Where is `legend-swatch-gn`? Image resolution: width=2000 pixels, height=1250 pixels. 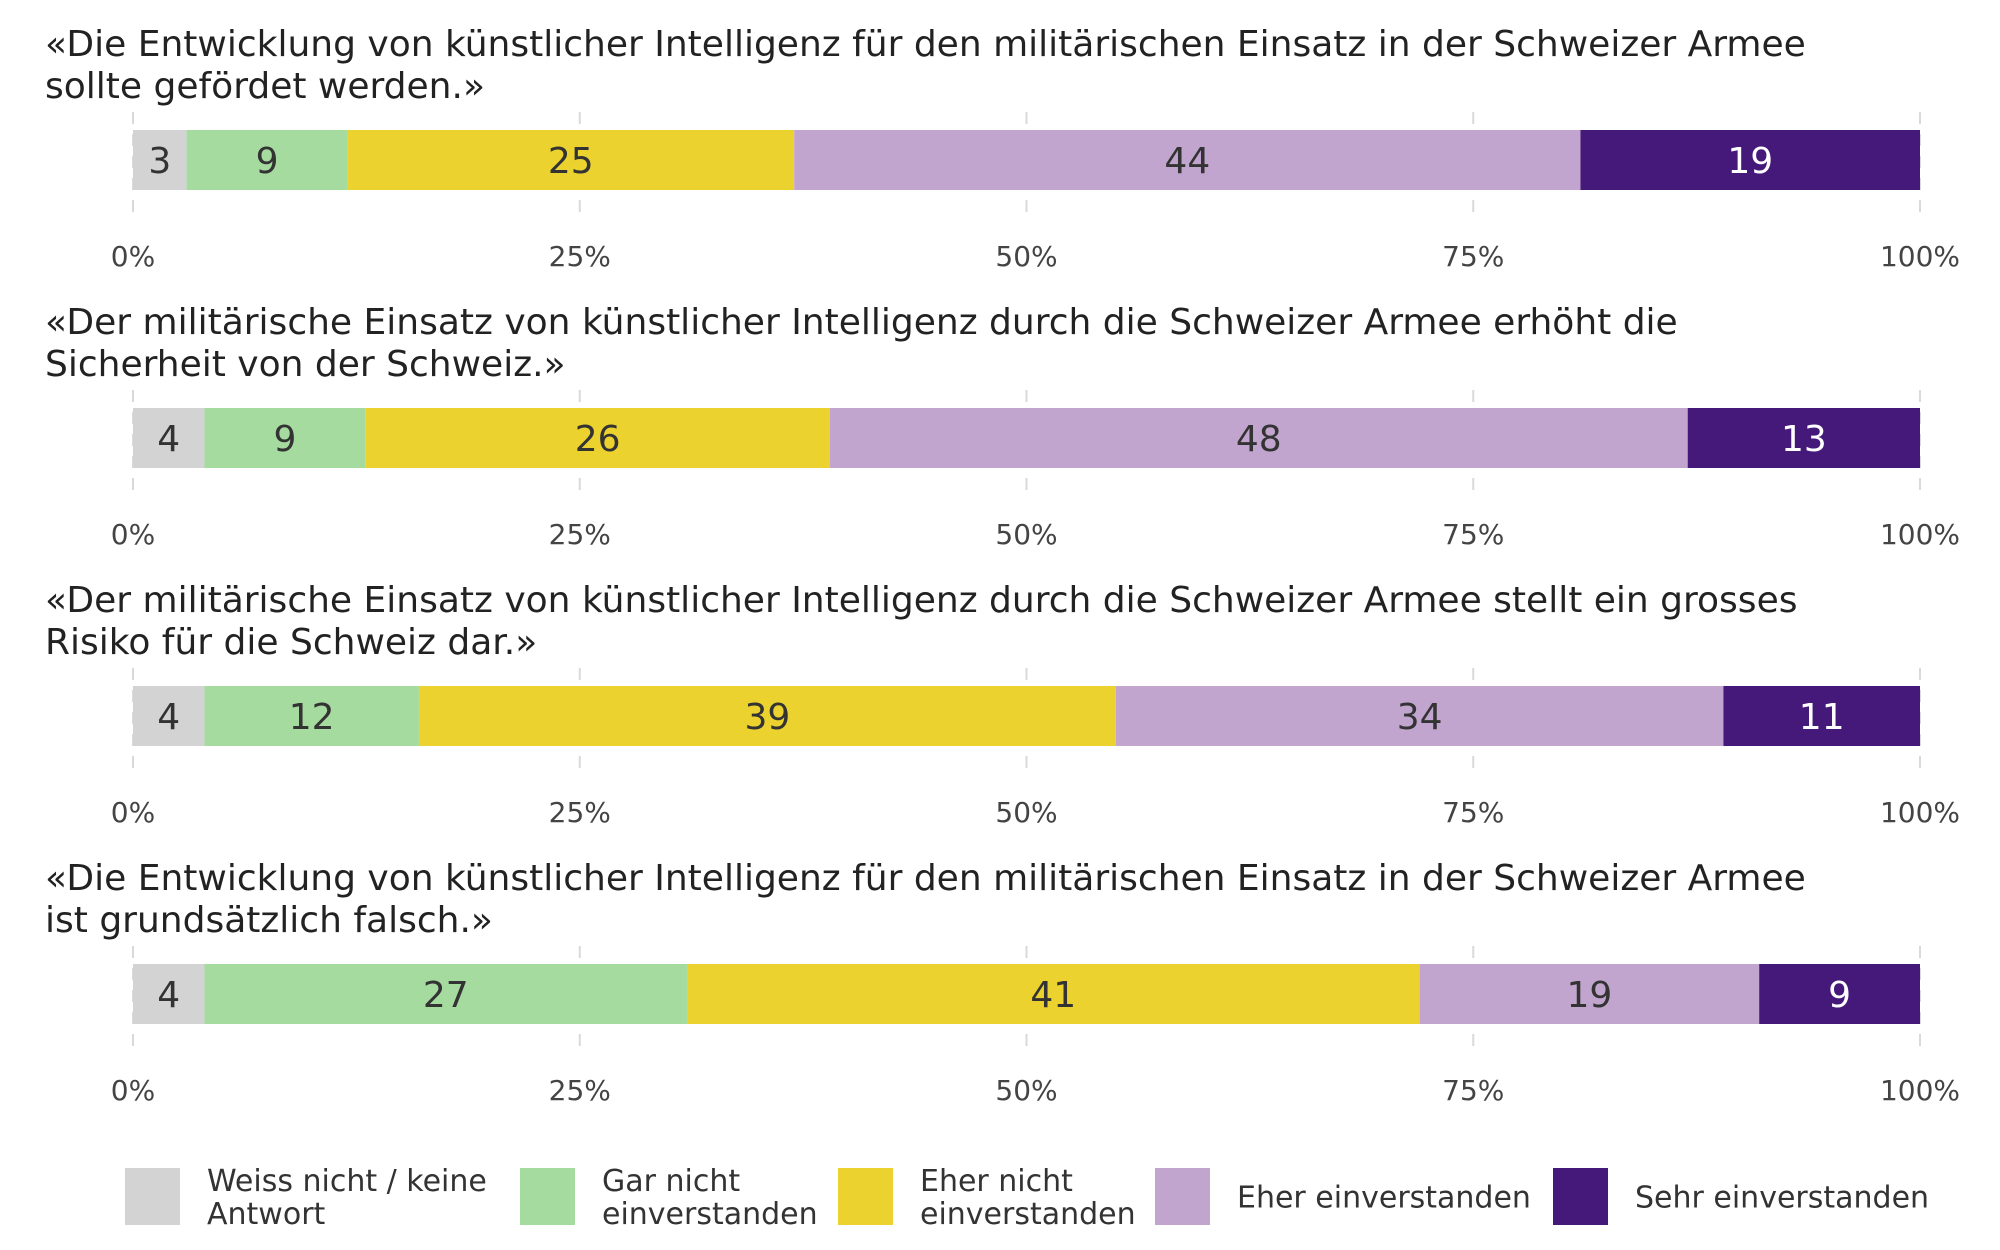
legend-swatch-gn is located at coordinates (547, 1196).